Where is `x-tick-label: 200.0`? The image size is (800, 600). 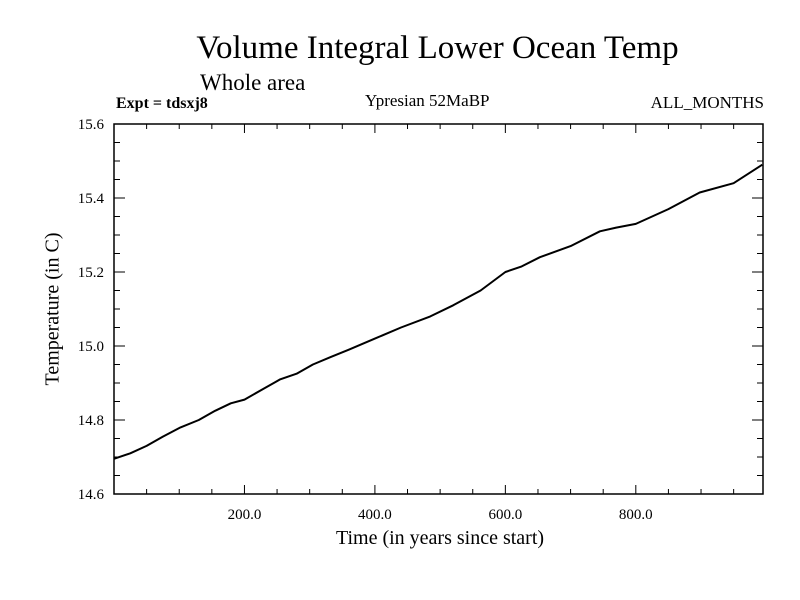 x-tick-label: 200.0 is located at coordinates (245, 515).